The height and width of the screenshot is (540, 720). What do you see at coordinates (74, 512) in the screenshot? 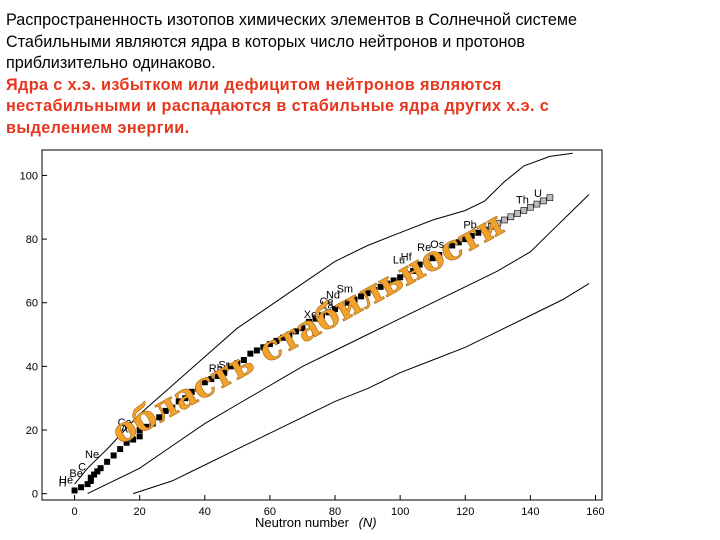
I see `x-tick-label: 0` at bounding box center [74, 512].